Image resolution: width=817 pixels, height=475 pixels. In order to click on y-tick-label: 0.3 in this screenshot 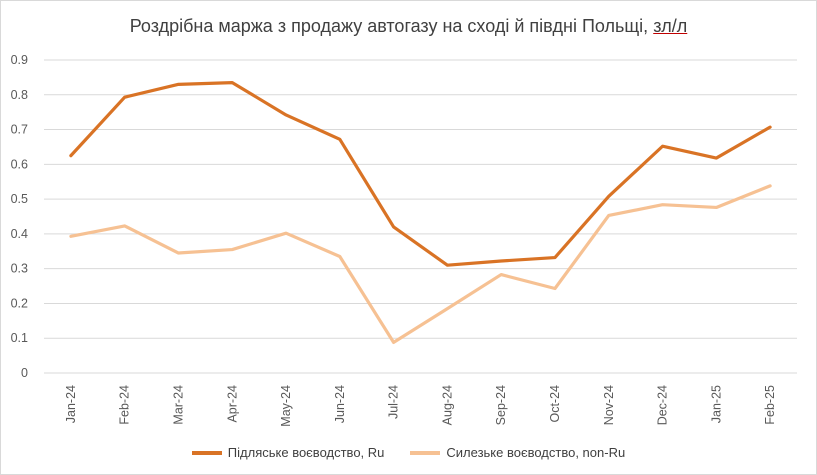, I will do `click(19, 269)`.